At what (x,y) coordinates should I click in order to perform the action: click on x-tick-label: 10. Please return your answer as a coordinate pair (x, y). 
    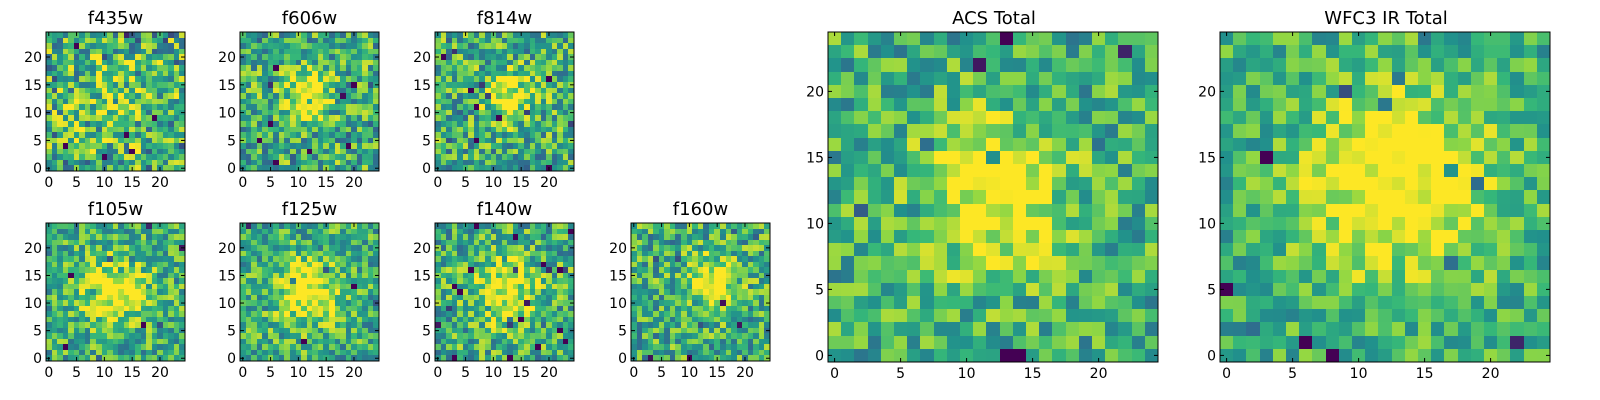
    Looking at the image, I should click on (104, 183).